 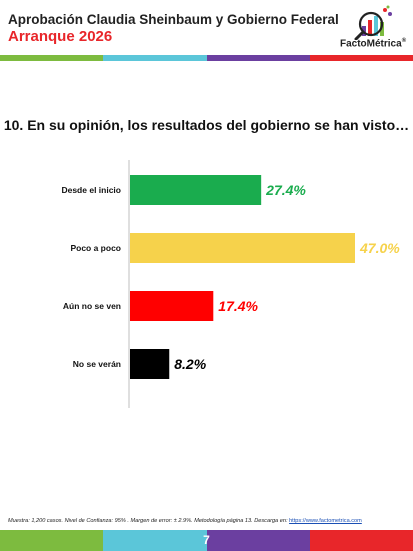 I want to click on data-label: 27.4%, so click(x=285, y=190).